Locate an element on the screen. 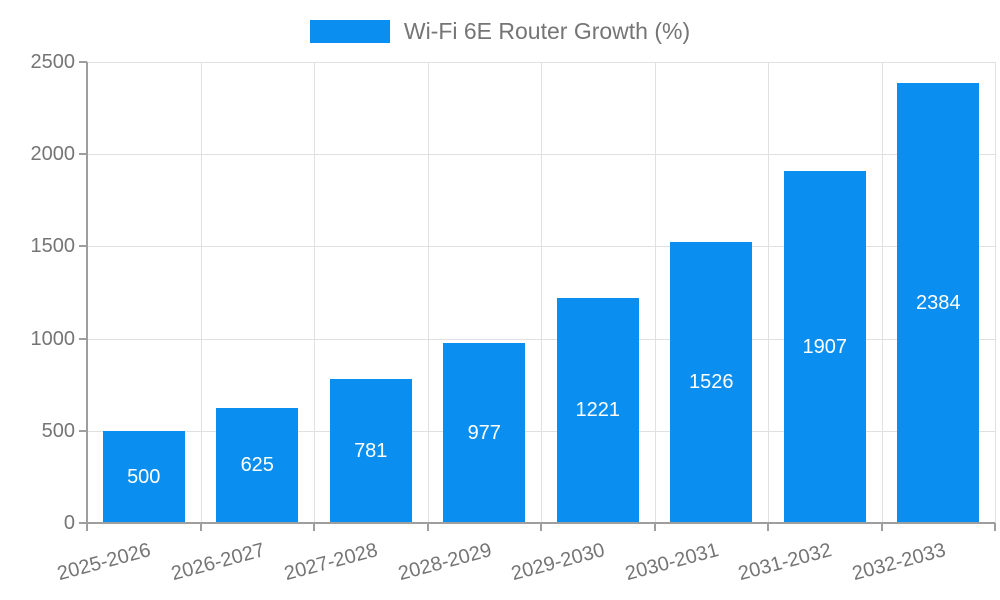 Image resolution: width=1000 pixels, height=600 pixels. x-axis-tick-label: 2031-2032 is located at coordinates (785, 562).